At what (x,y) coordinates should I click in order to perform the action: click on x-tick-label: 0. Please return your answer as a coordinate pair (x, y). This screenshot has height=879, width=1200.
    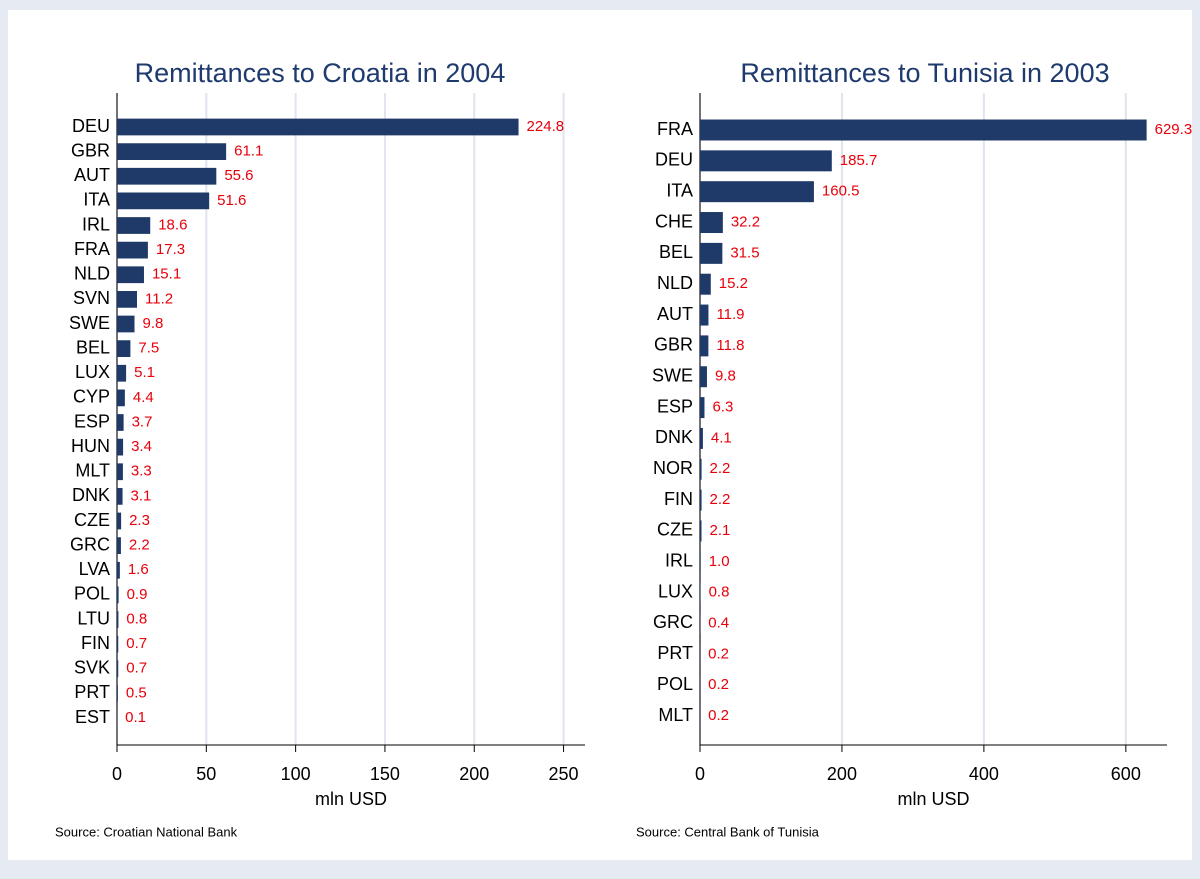
    Looking at the image, I should click on (700, 774).